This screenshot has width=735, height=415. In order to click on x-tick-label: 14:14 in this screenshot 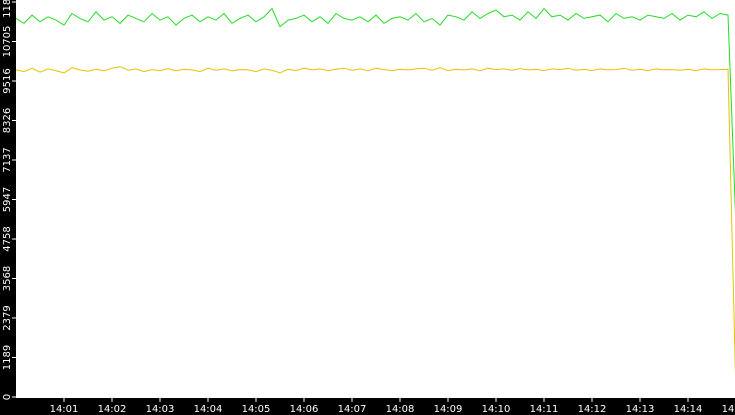, I will do `click(688, 409)`.